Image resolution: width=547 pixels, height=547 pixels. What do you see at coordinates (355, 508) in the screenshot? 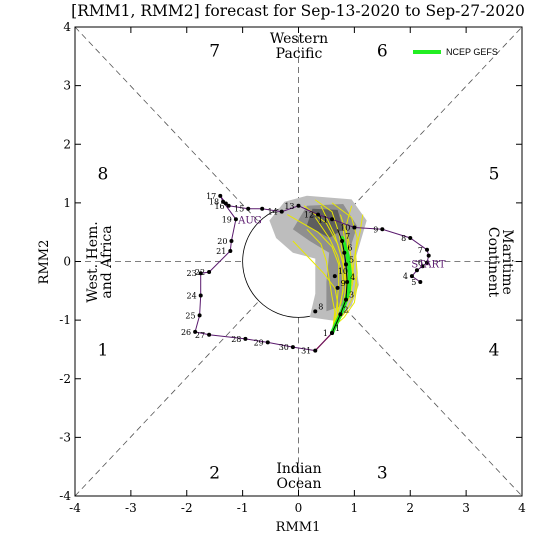
I see `x-tick-label: 1` at bounding box center [355, 508].